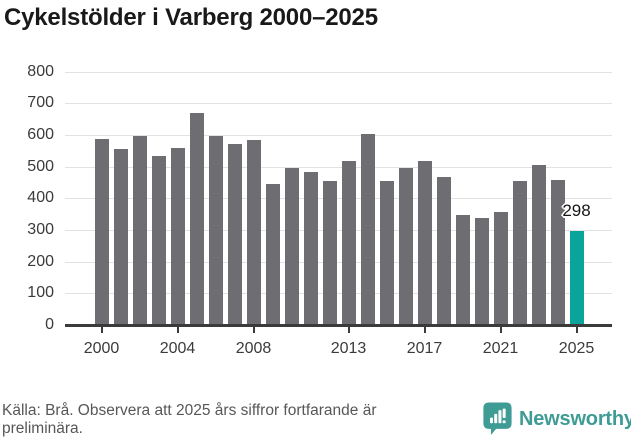  Describe the element at coordinates (40, 134) in the screenshot. I see `y-axis-label-600: 600` at that location.